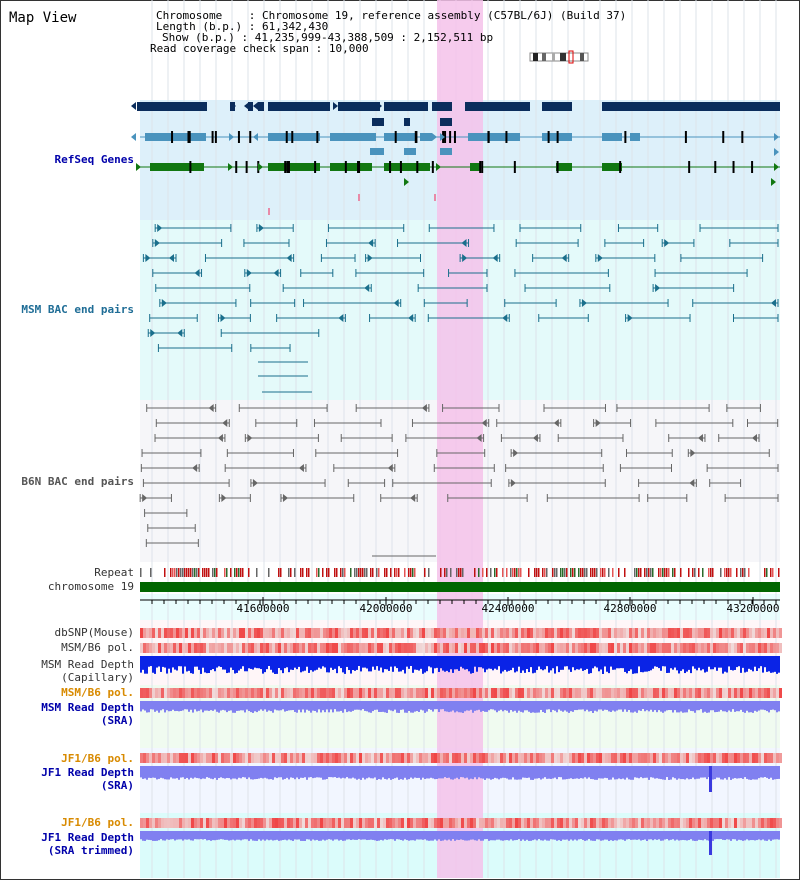  I want to click on msm-bac-arrow-icon, so click(630, 318).